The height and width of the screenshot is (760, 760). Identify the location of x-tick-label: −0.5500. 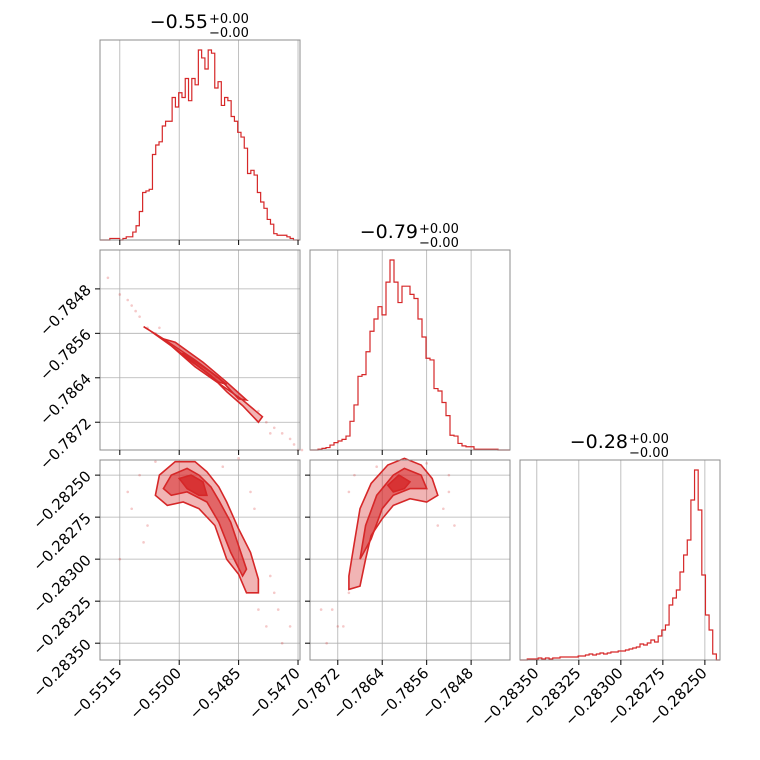
(155, 693).